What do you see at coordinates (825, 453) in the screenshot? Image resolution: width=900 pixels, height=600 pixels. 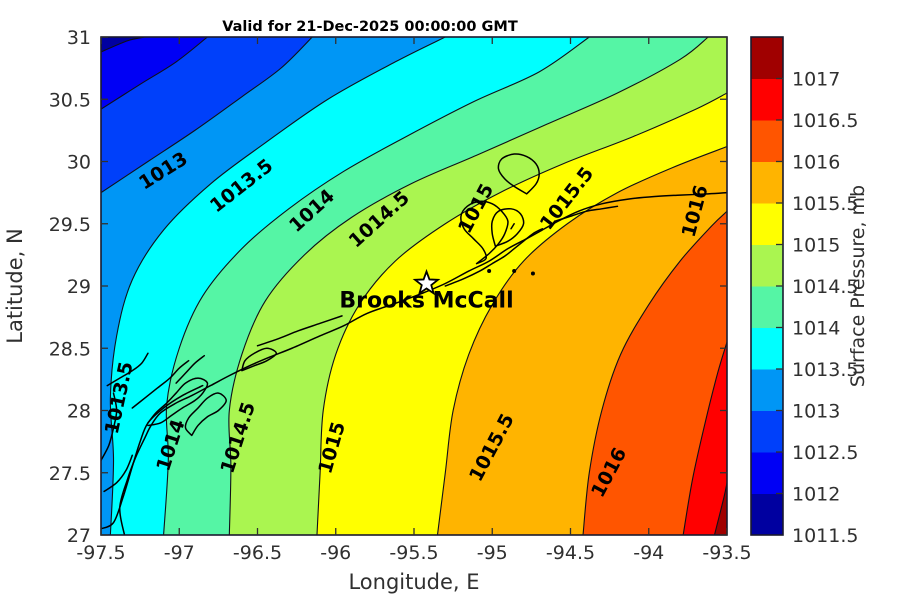 I see `colorbar-tick-label: 1012.5` at bounding box center [825, 453].